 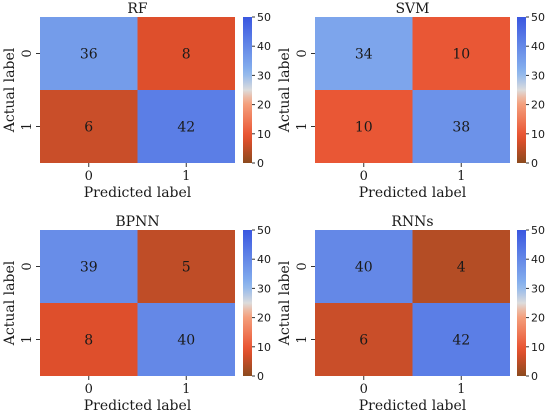 I want to click on panel-title: BPNN, so click(x=137, y=222).